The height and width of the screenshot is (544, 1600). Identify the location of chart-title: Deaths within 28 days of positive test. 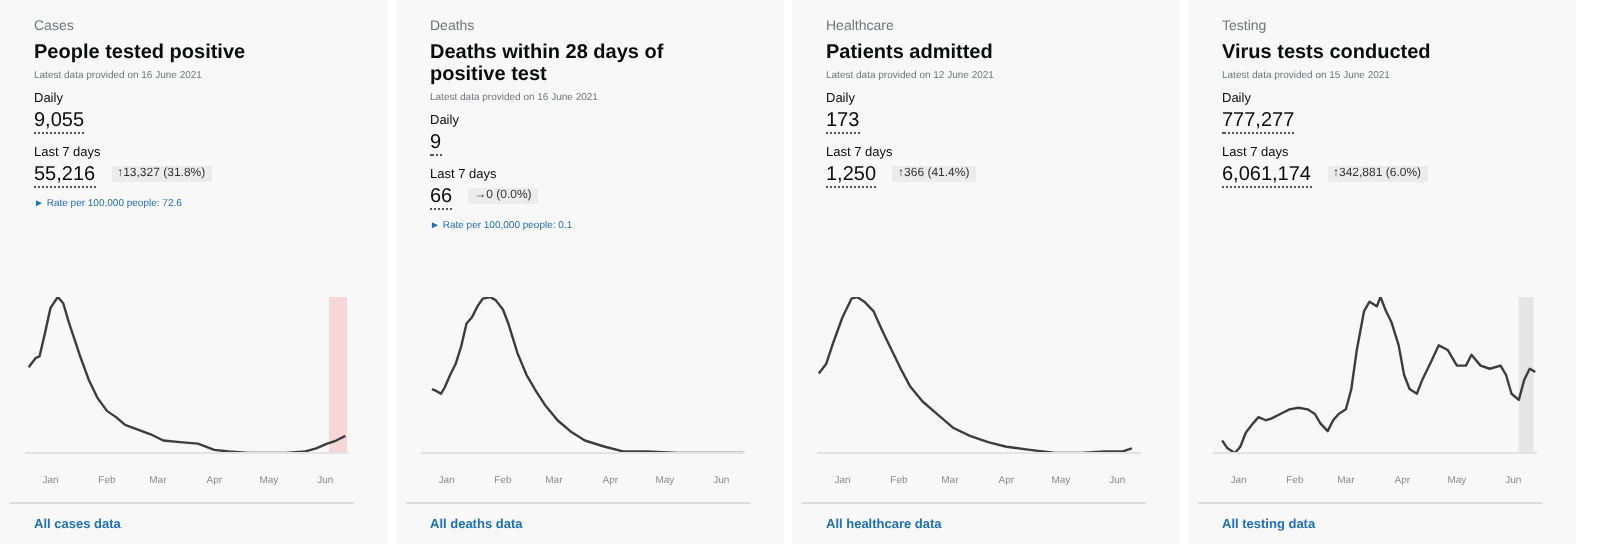
(548, 64).